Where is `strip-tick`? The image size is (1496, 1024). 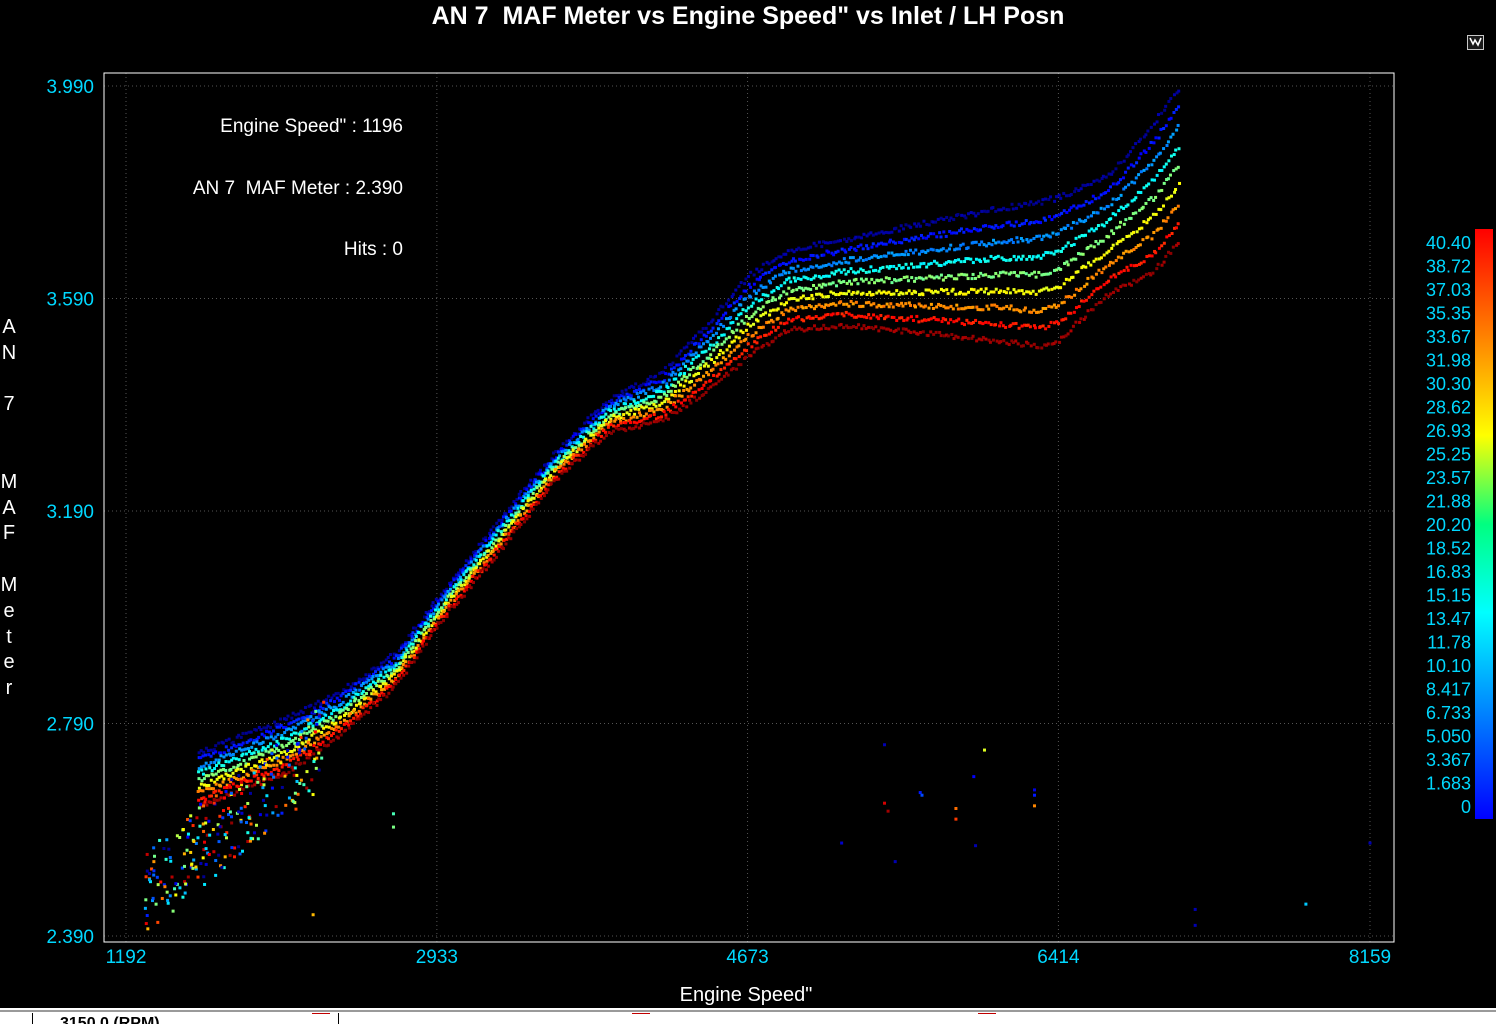
strip-tick is located at coordinates (32, 1018).